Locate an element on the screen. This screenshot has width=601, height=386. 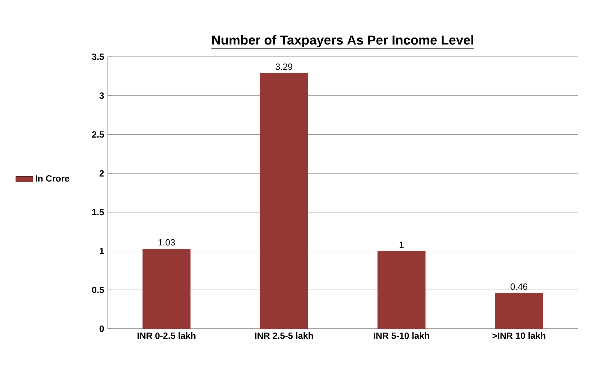
y-tick-label: 1.5 is located at coordinates (98, 212).